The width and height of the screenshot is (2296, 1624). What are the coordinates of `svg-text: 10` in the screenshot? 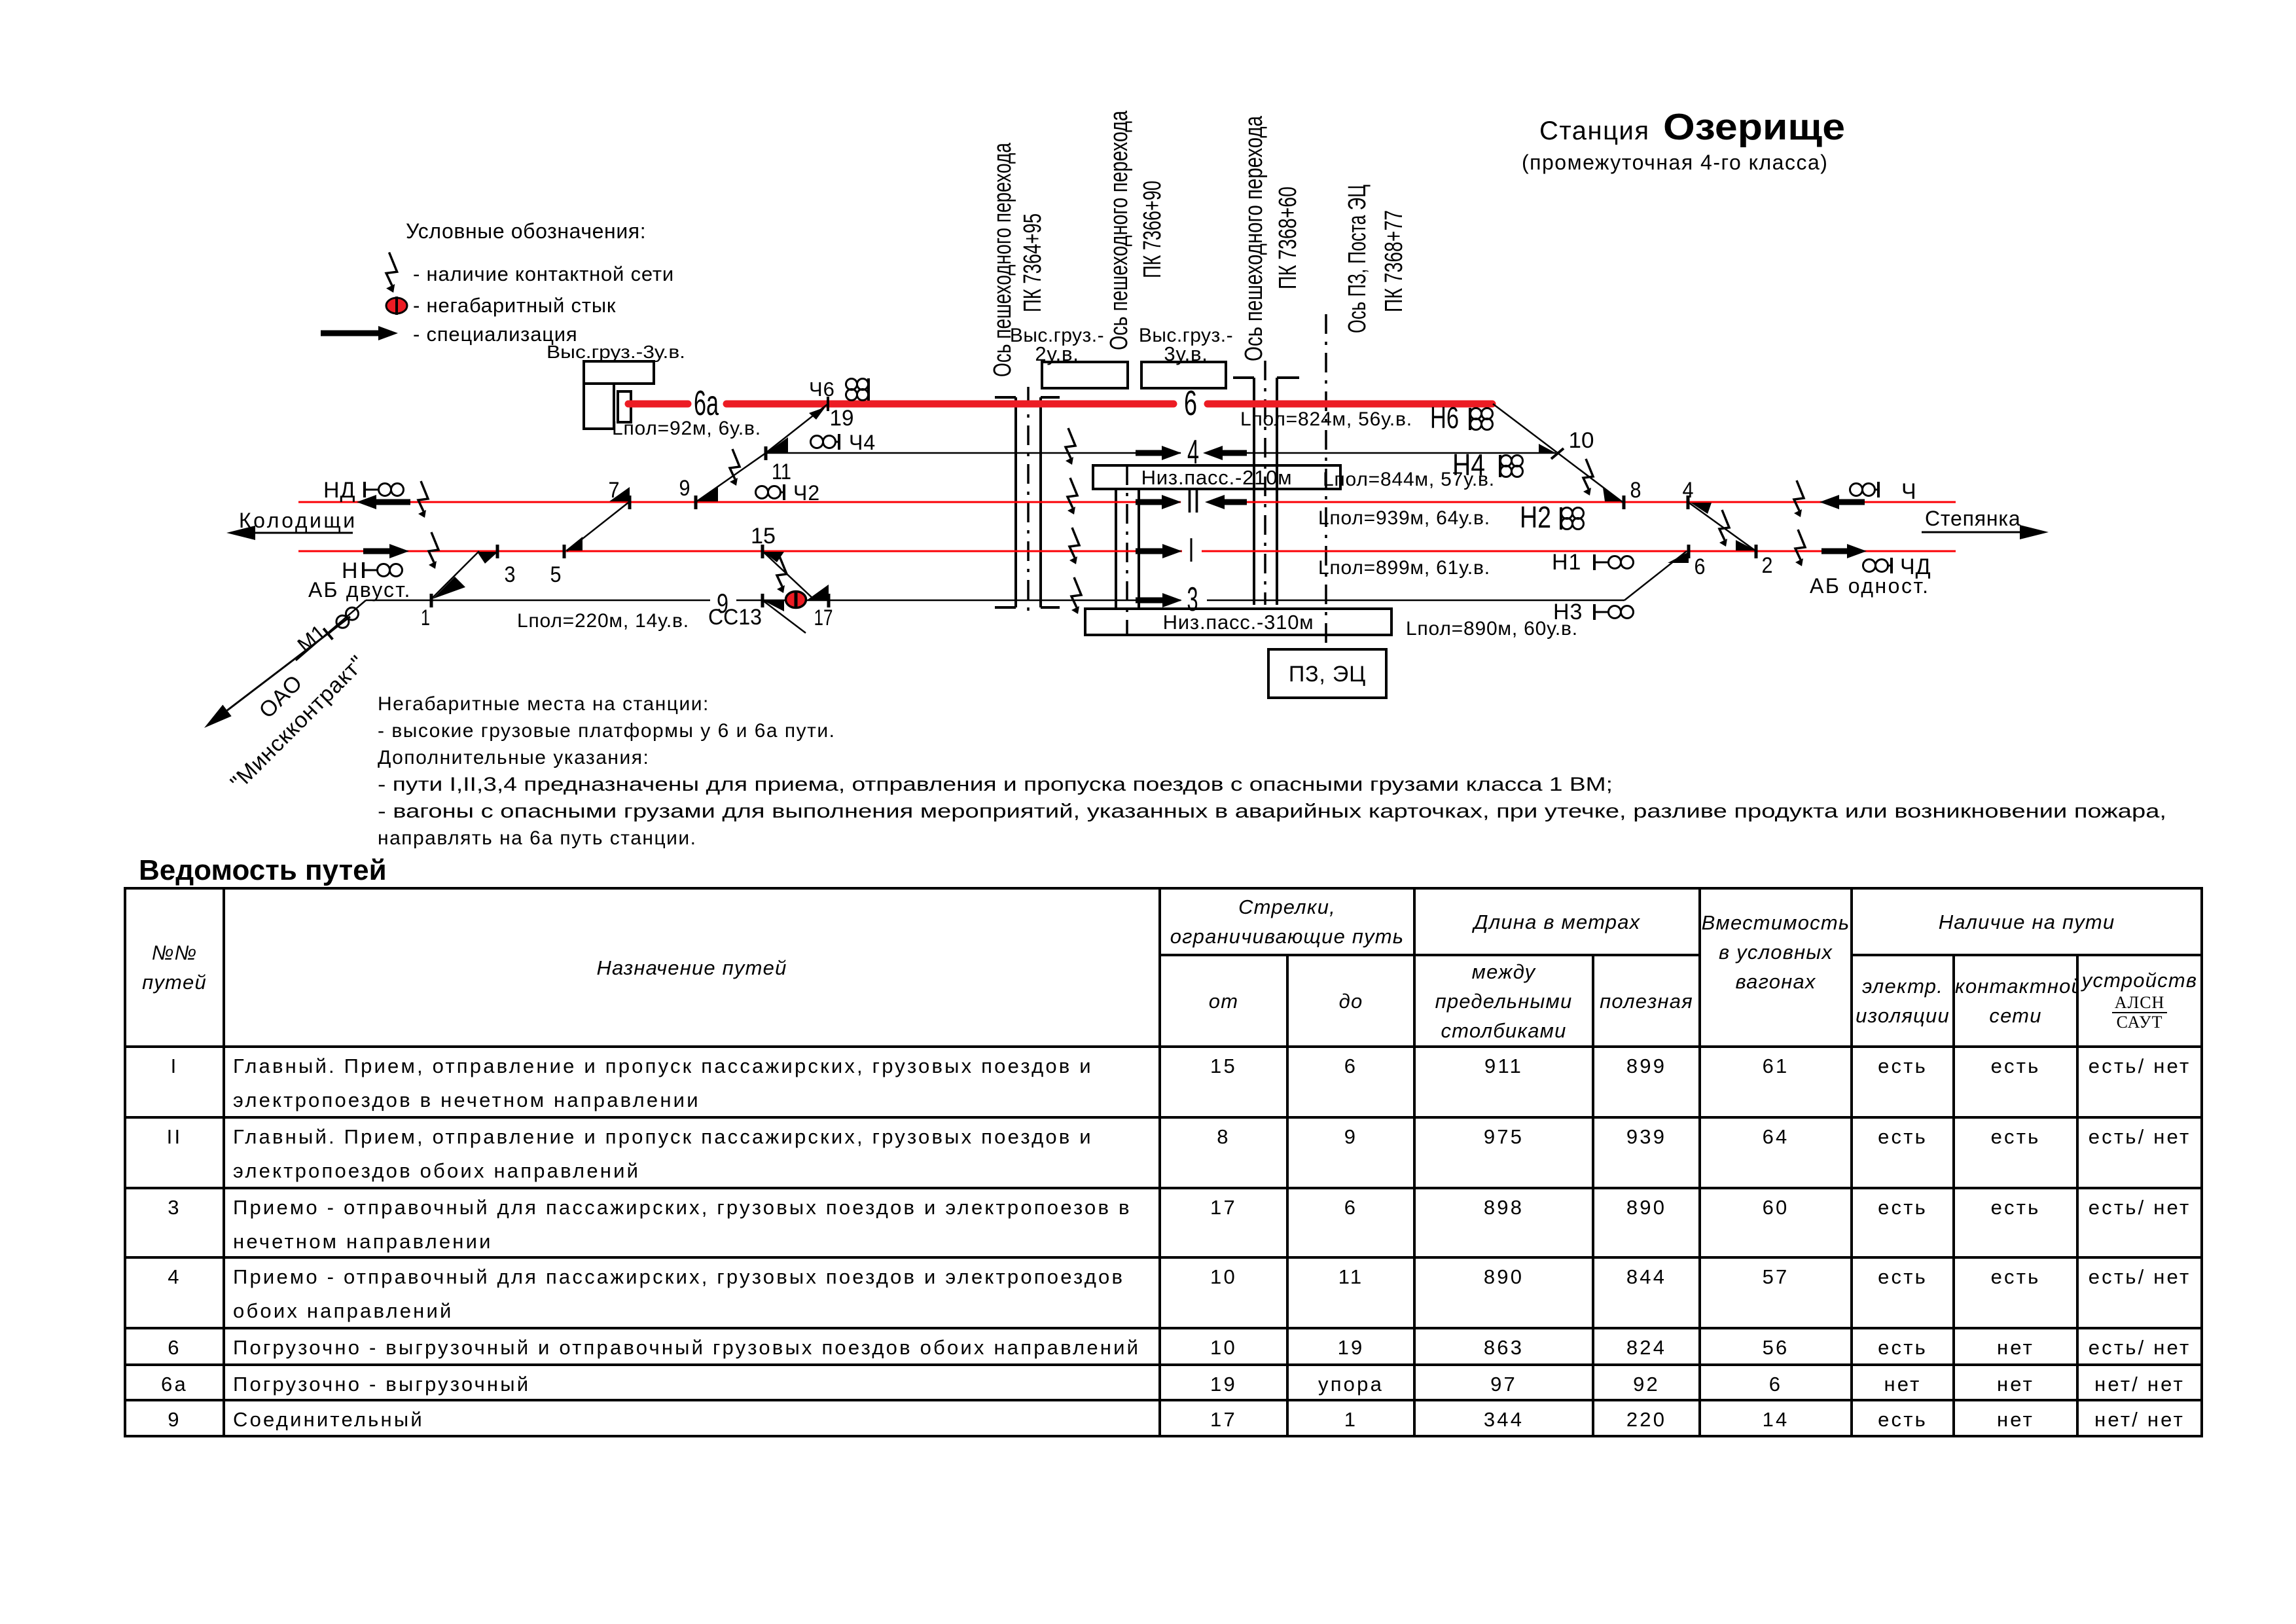 It's located at (1581, 440).